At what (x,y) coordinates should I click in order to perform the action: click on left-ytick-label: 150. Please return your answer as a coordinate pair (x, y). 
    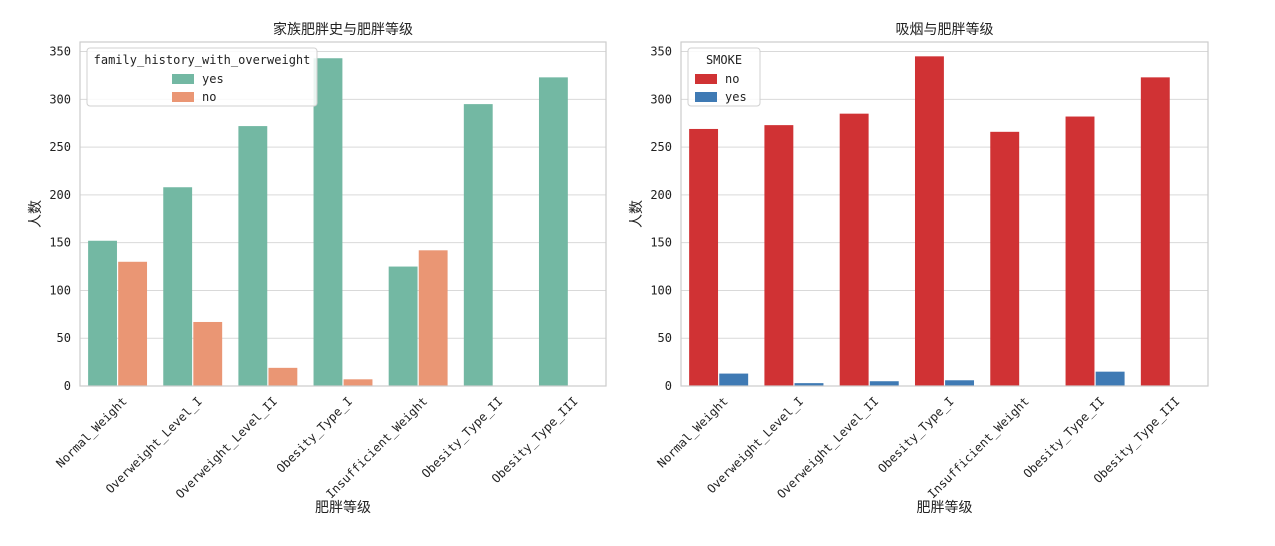
    Looking at the image, I should click on (60, 243).